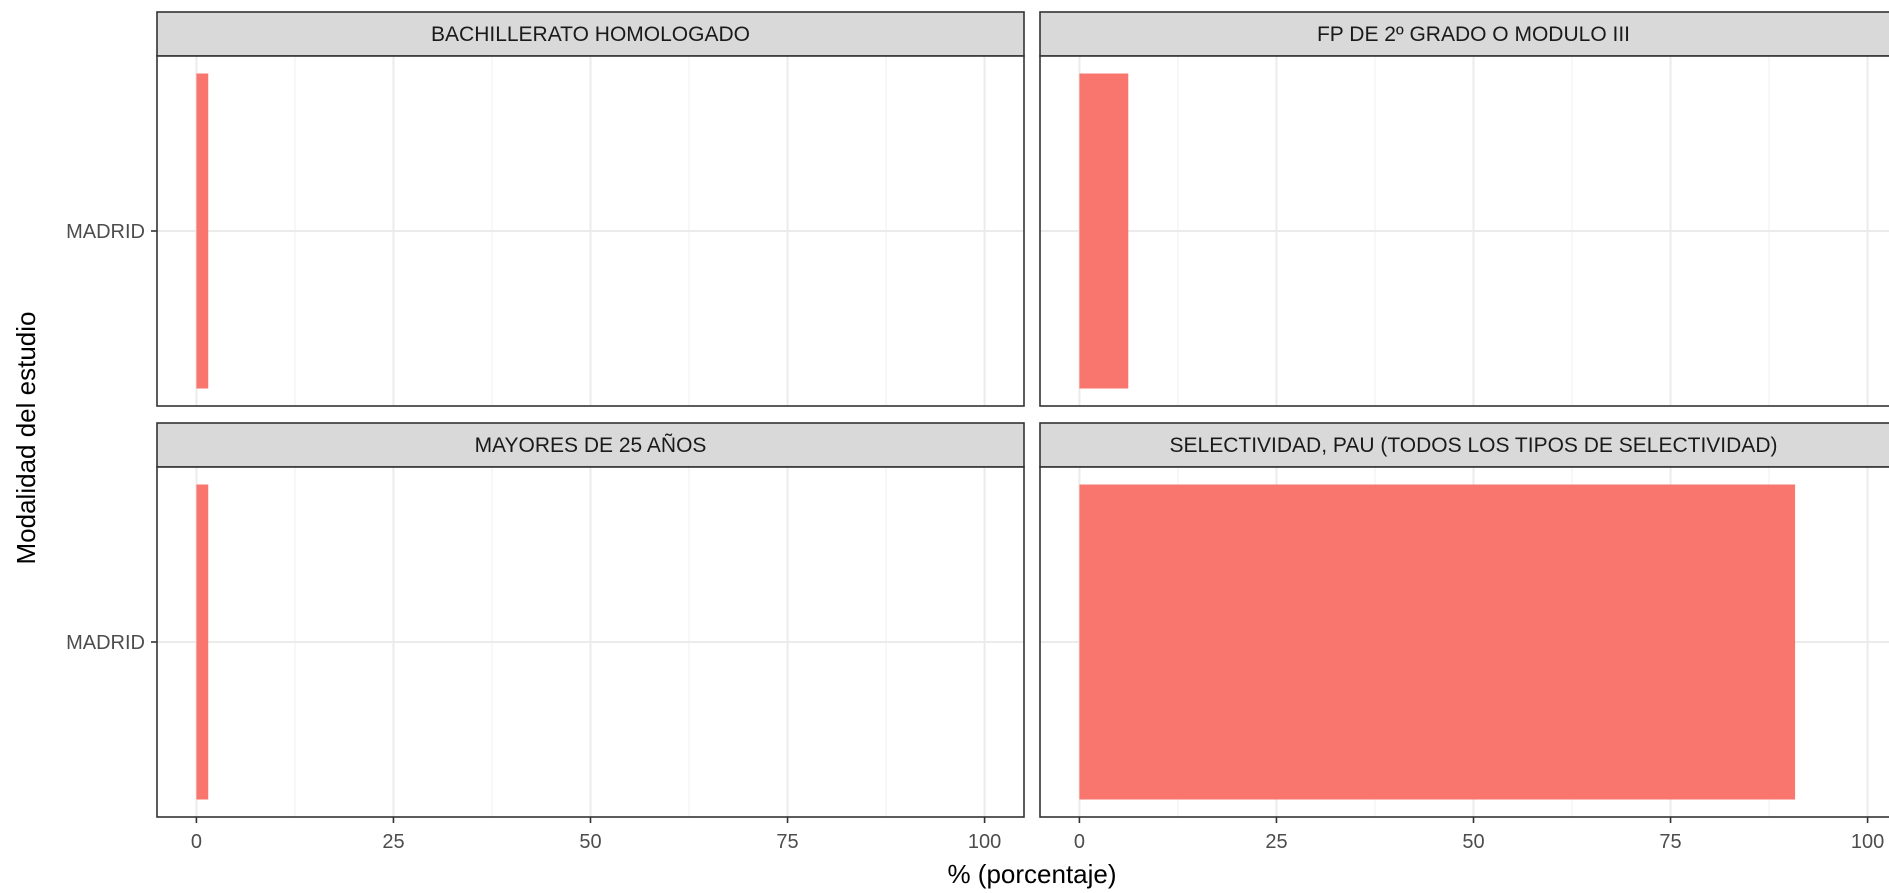 The height and width of the screenshot is (893, 1889). Describe the element at coordinates (1473, 34) in the screenshot. I see `facet-title: FP DE 2º GRADO O MODULO III` at that location.